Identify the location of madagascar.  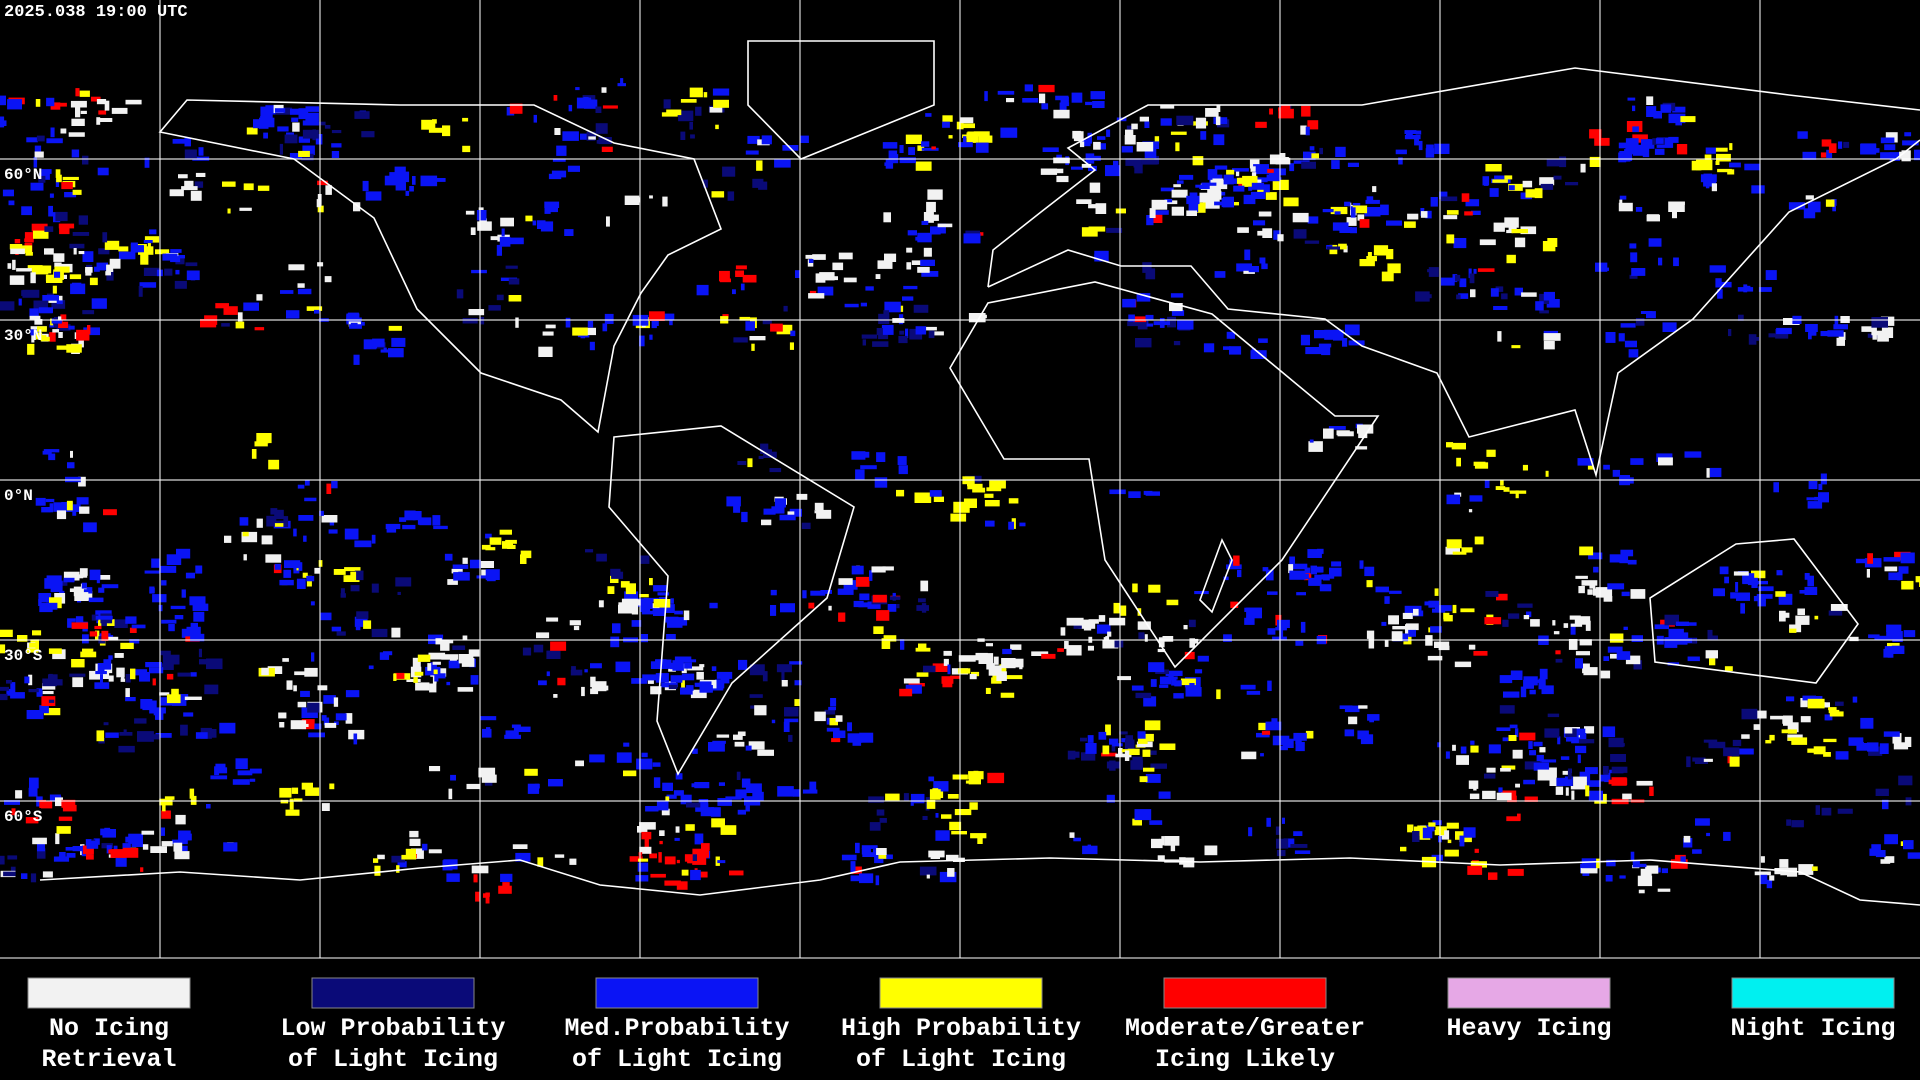
(1216, 575).